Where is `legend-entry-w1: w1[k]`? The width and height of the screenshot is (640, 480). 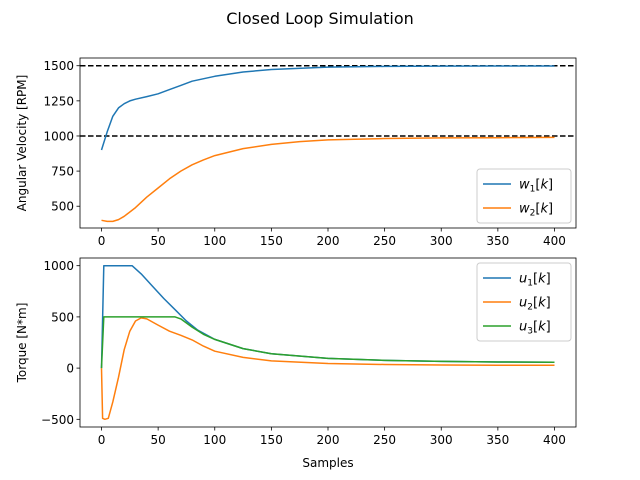 legend-entry-w1: w1[k] is located at coordinates (536, 186).